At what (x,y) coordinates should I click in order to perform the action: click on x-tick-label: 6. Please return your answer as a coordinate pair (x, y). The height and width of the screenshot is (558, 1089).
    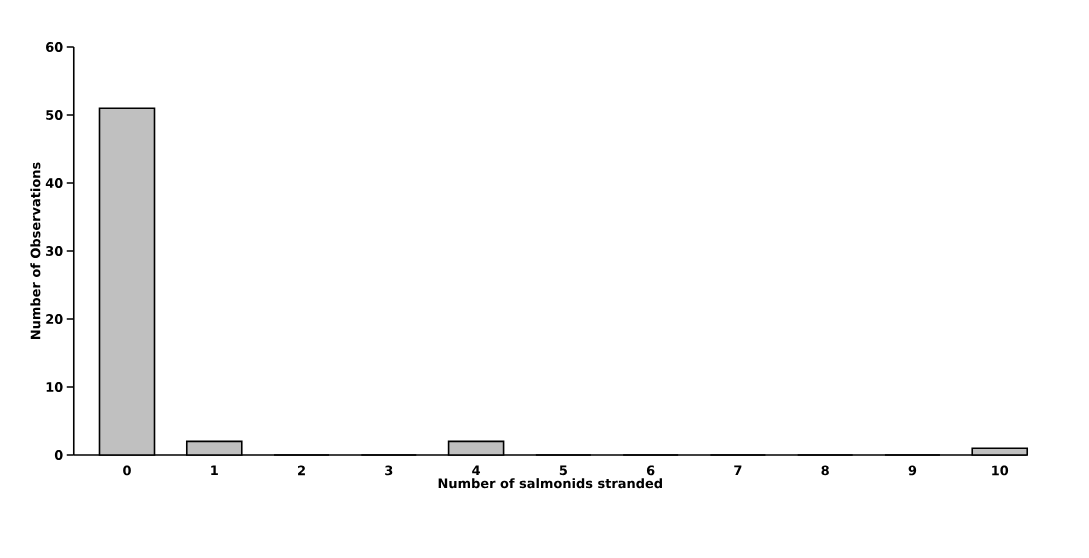
    Looking at the image, I should click on (650, 470).